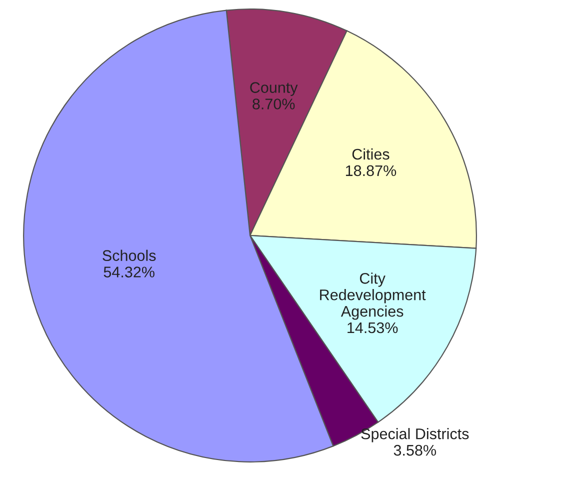 Image resolution: width=568 pixels, height=480 pixels. I want to click on data-label: 8.70%, so click(273, 104).